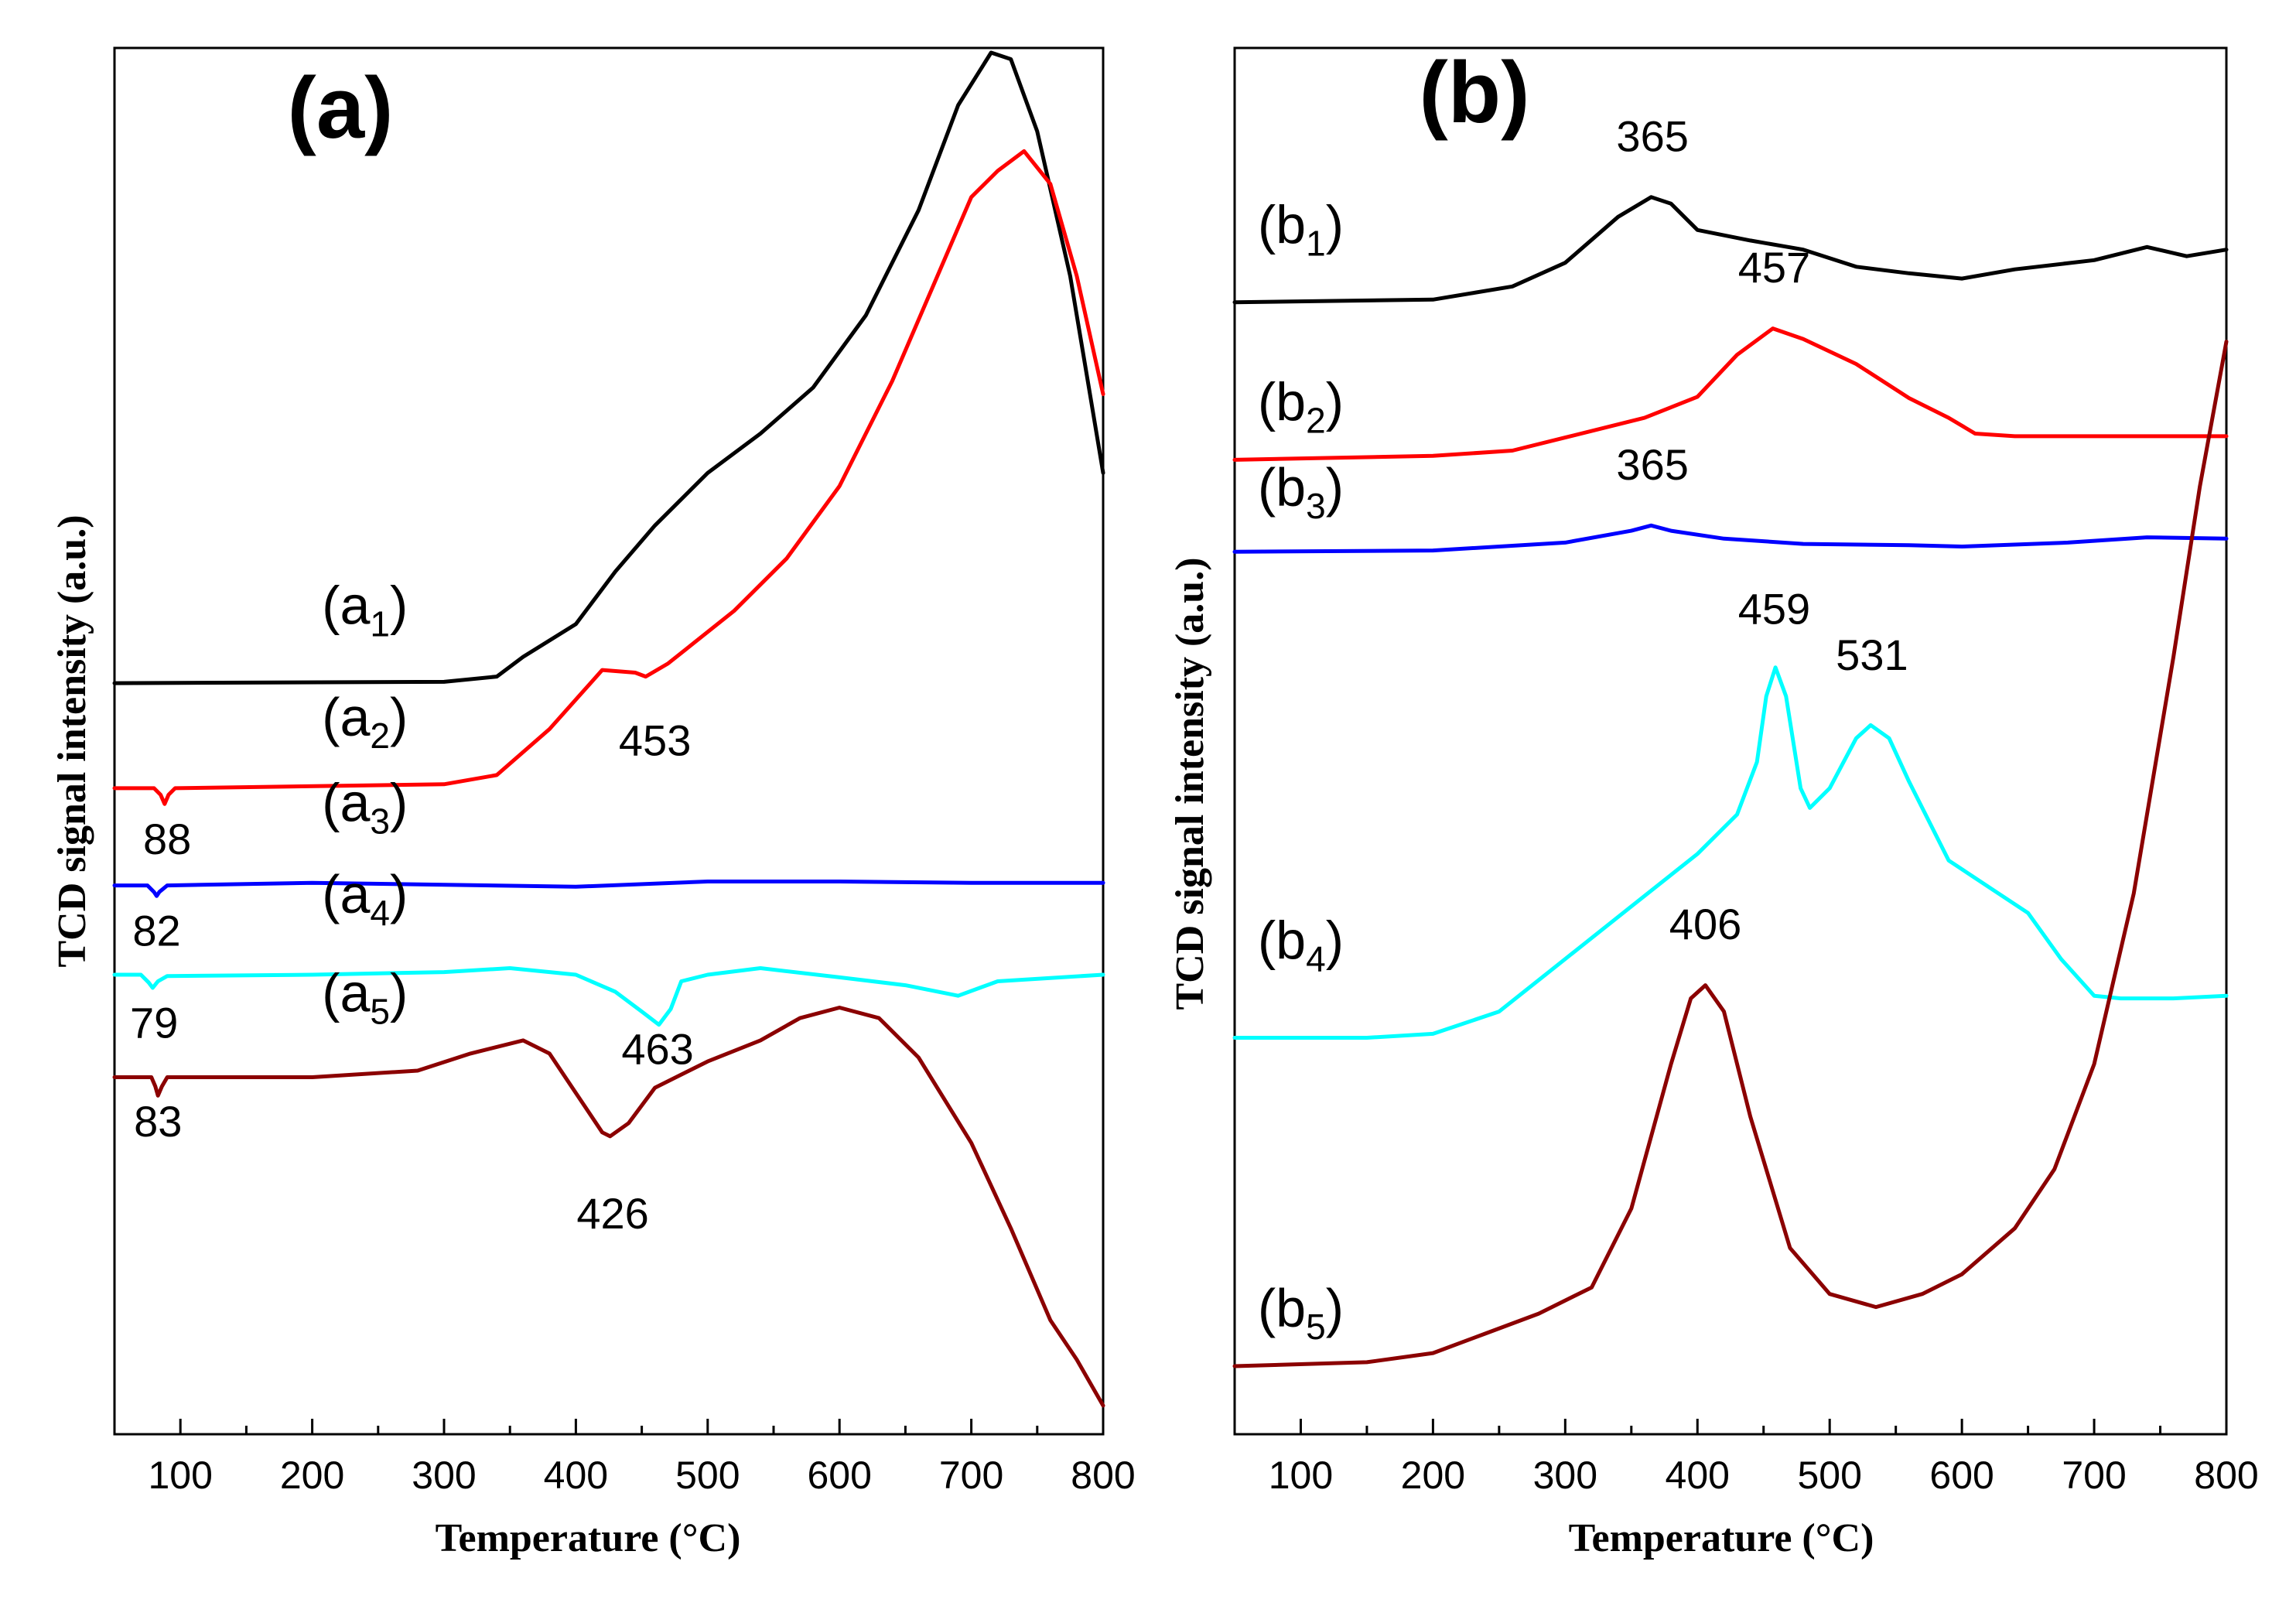 The height and width of the screenshot is (1599, 2296). What do you see at coordinates (708, 1476) in the screenshot?
I see `tick-label-500-a: 500` at bounding box center [708, 1476].